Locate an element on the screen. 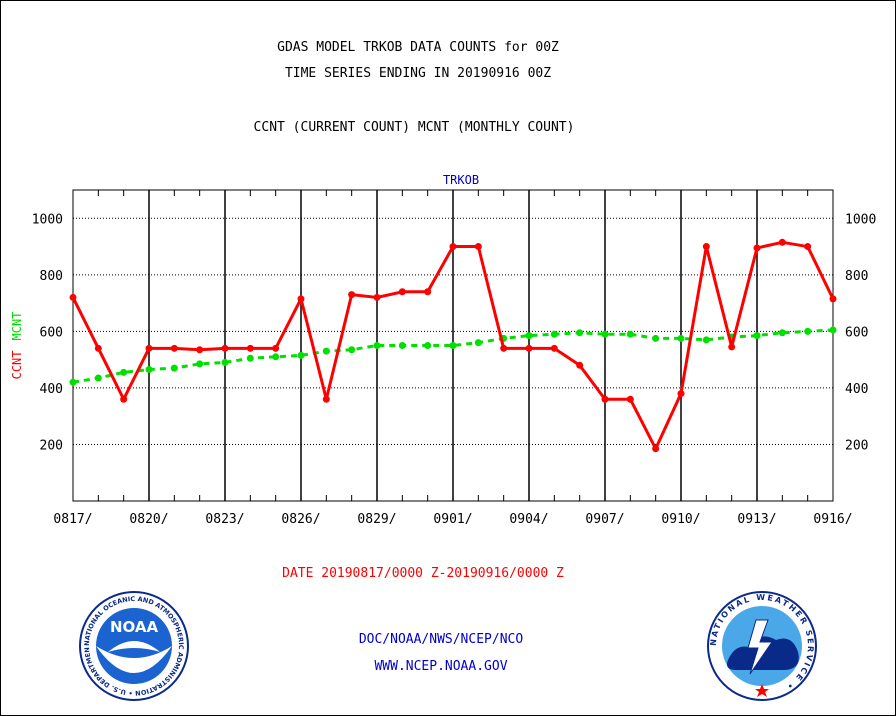  x-tick-label: 0910/ is located at coordinates (680, 519).